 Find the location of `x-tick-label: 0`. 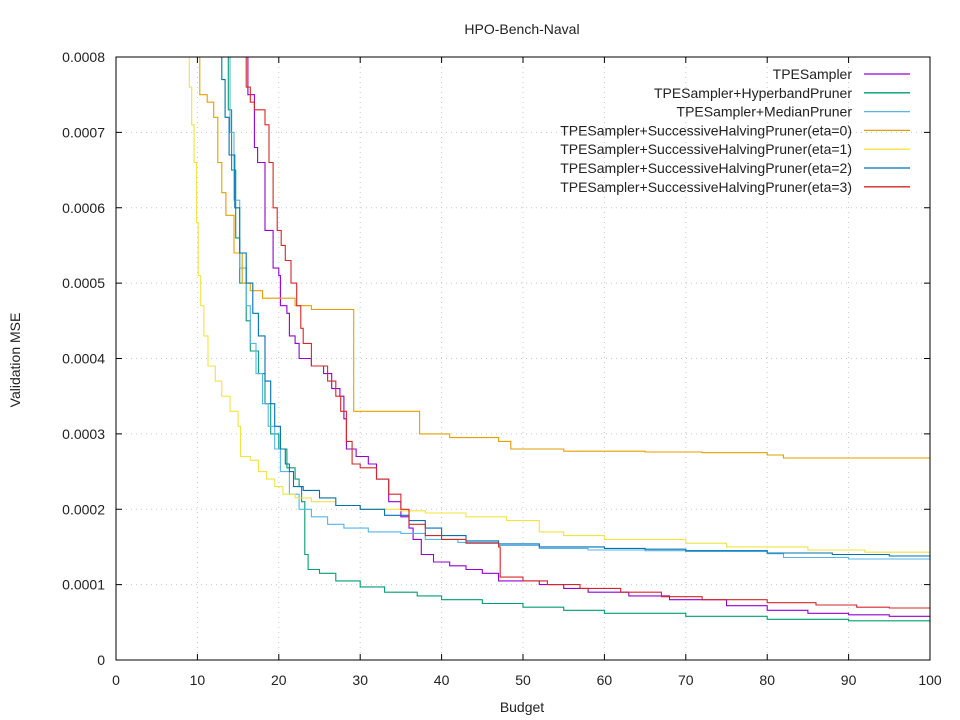

x-tick-label: 0 is located at coordinates (116, 680).